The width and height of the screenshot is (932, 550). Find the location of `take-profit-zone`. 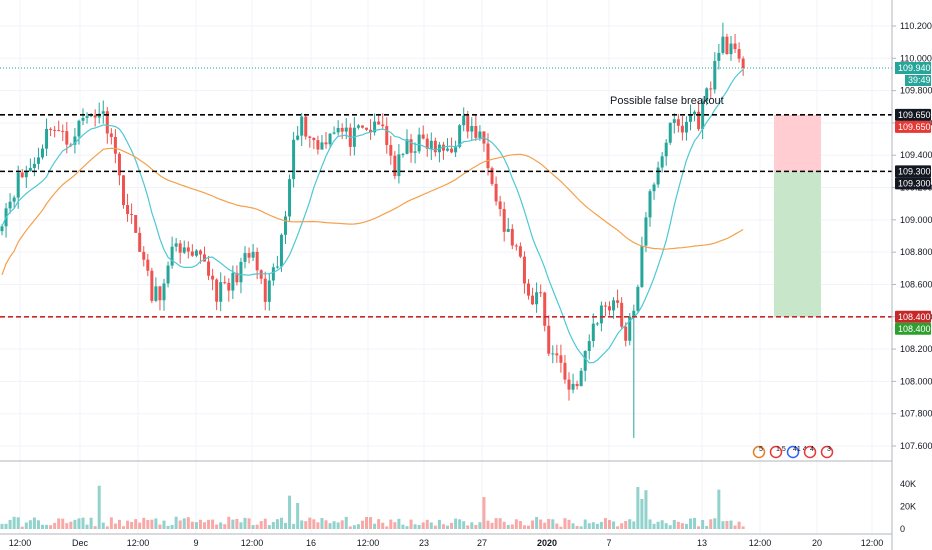

take-profit-zone is located at coordinates (797, 244).